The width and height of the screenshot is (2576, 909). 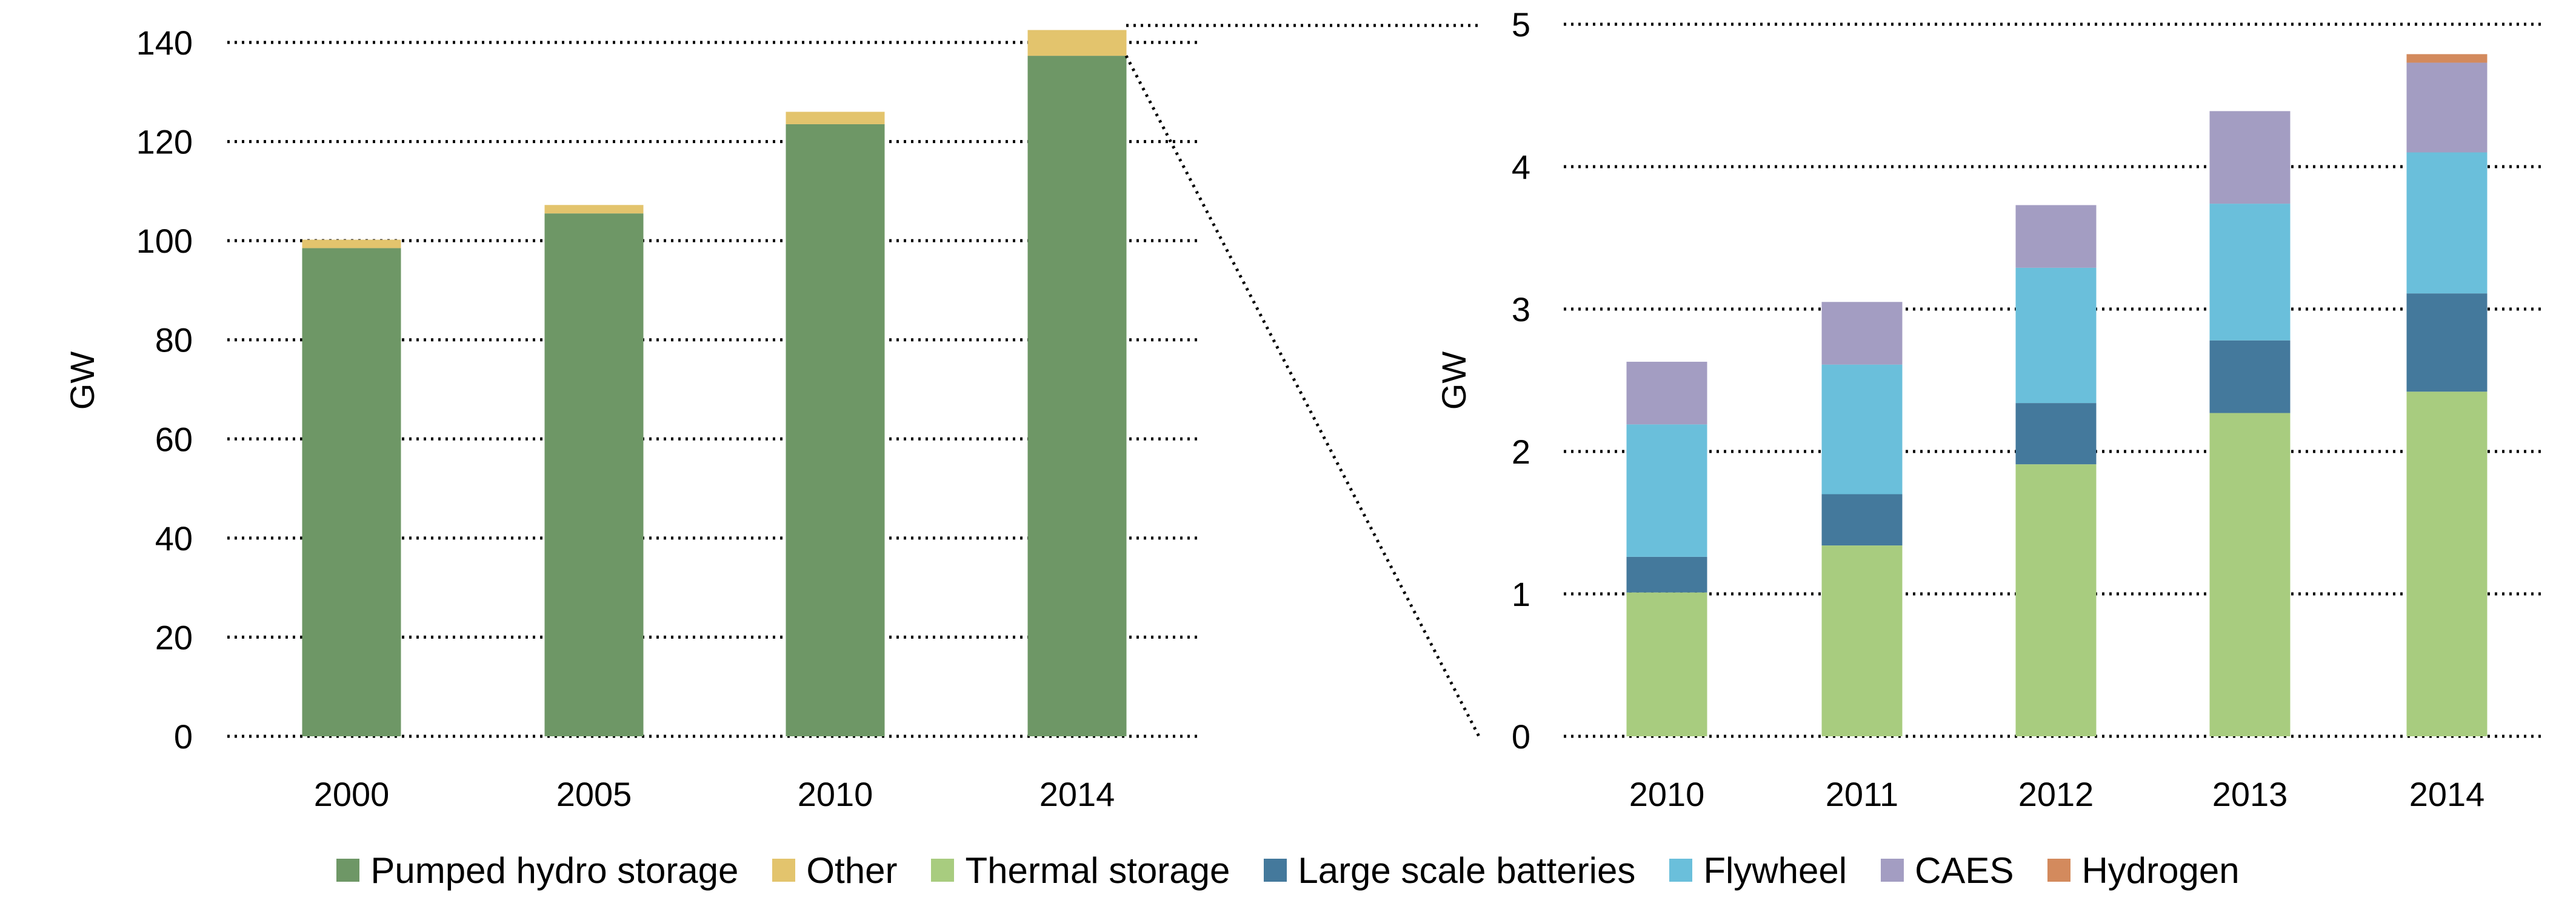 What do you see at coordinates (1521, 167) in the screenshot?
I see `y-tick-label: 4` at bounding box center [1521, 167].